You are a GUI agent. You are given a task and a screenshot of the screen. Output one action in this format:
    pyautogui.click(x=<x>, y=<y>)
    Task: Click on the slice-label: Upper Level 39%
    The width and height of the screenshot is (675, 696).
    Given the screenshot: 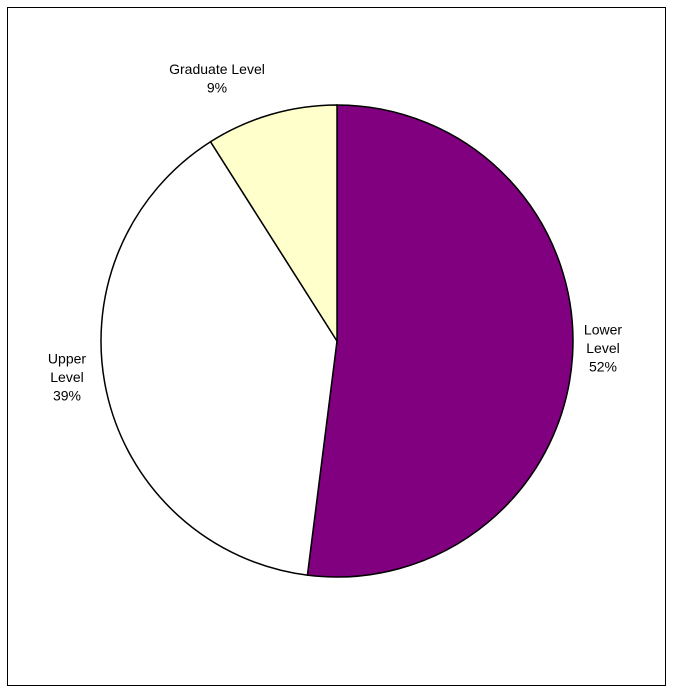 What is the action you would take?
    pyautogui.click(x=67, y=377)
    